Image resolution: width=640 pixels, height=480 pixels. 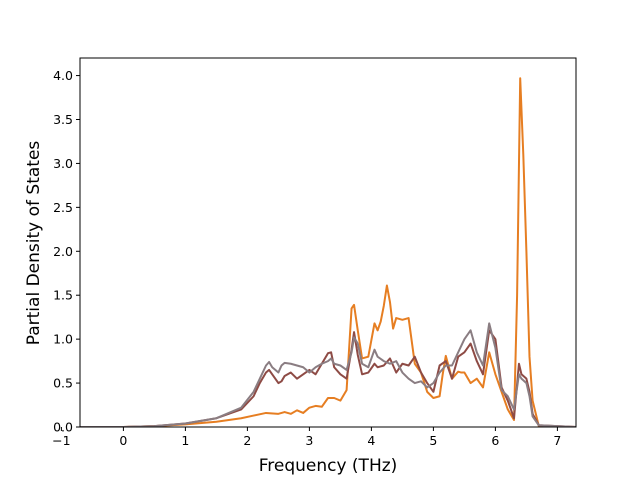 I want to click on x-axis-label: Frequency (THz), so click(x=328, y=466).